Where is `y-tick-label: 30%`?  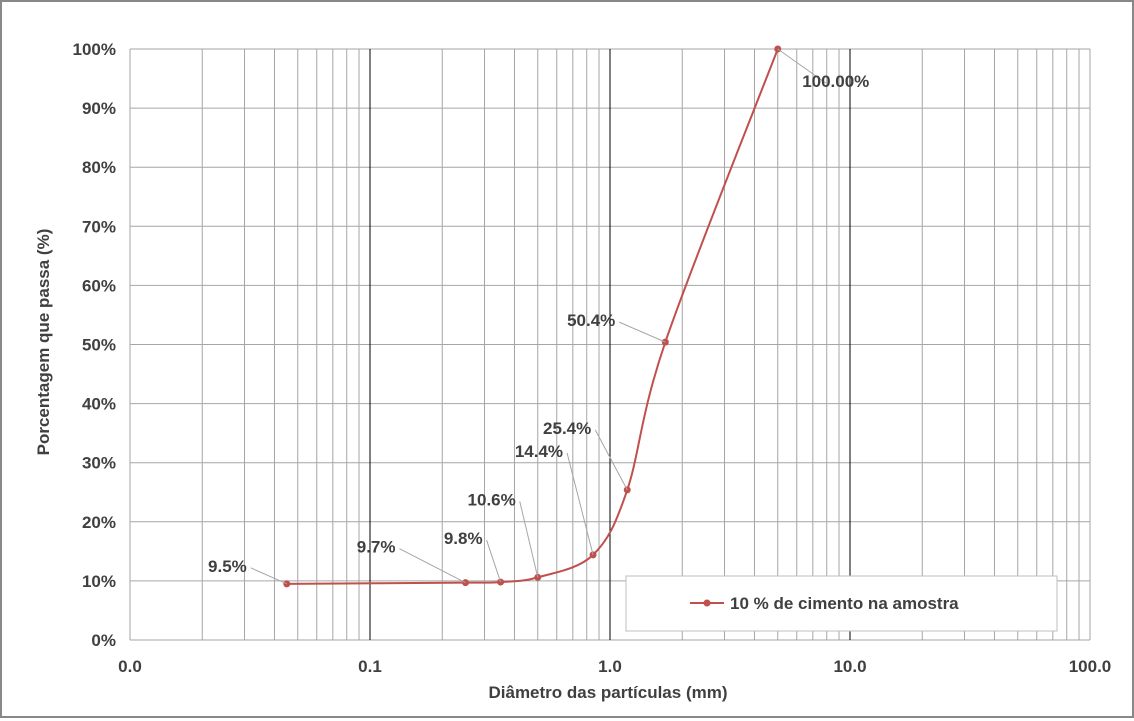 y-tick-label: 30% is located at coordinates (99, 463).